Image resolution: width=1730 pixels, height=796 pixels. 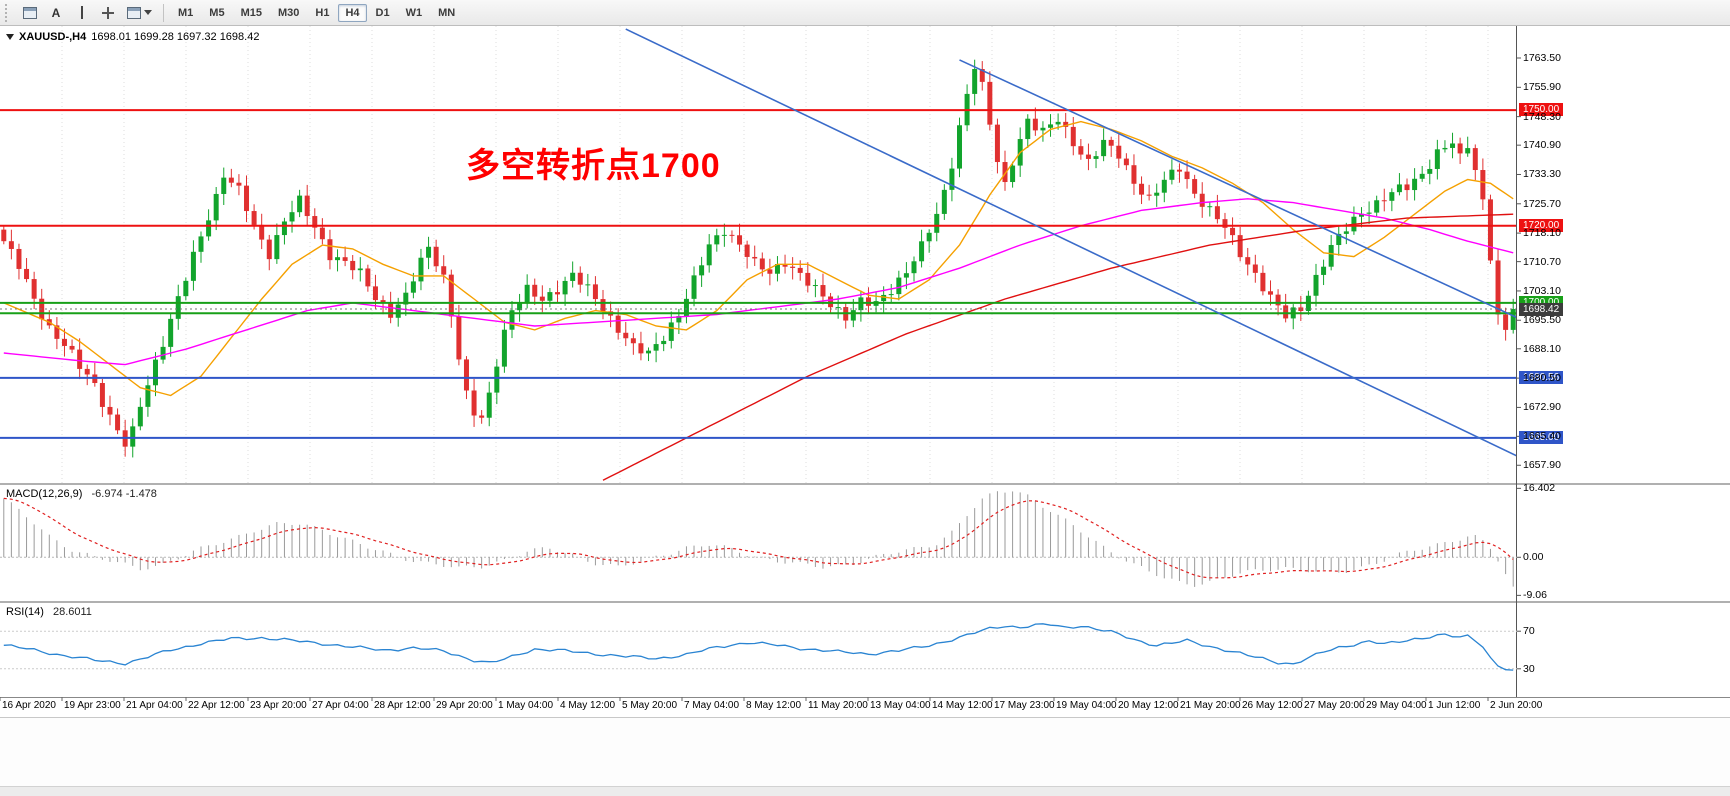 What do you see at coordinates (865, 757) in the screenshot?
I see `window-background` at bounding box center [865, 757].